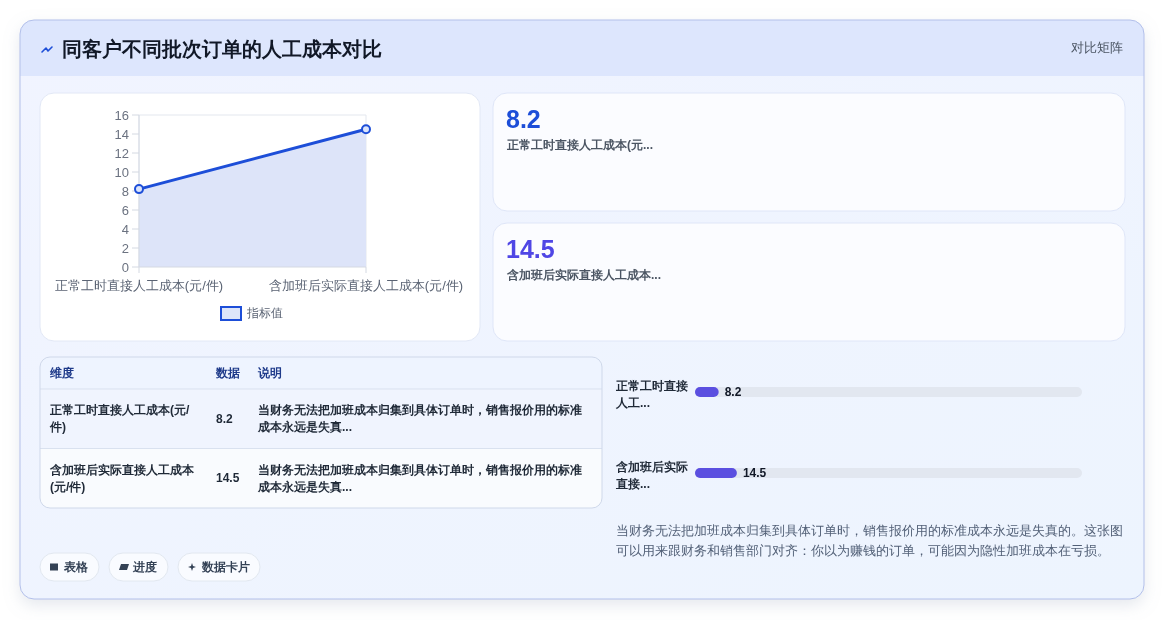  Describe the element at coordinates (121, 115) in the screenshot. I see `y-tick-label: 16` at that location.